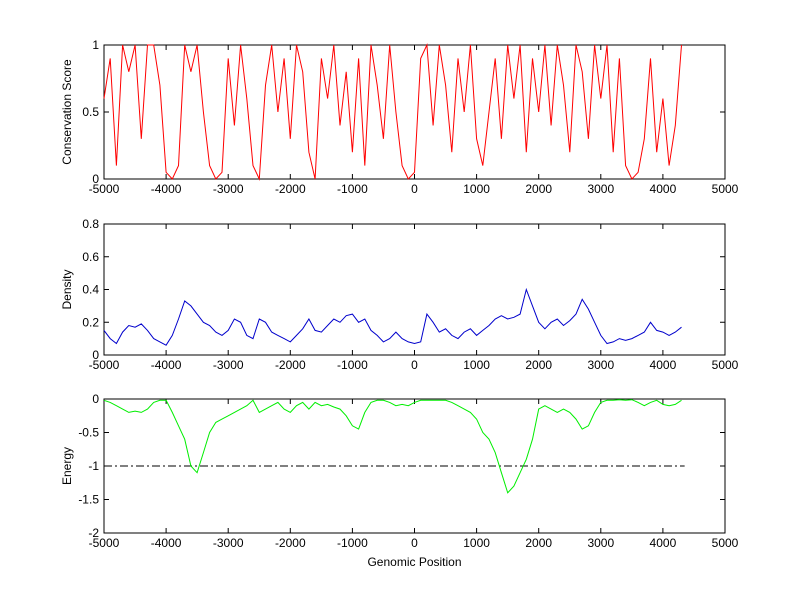  I want to click on y-axis-label: Energy, so click(67, 466).